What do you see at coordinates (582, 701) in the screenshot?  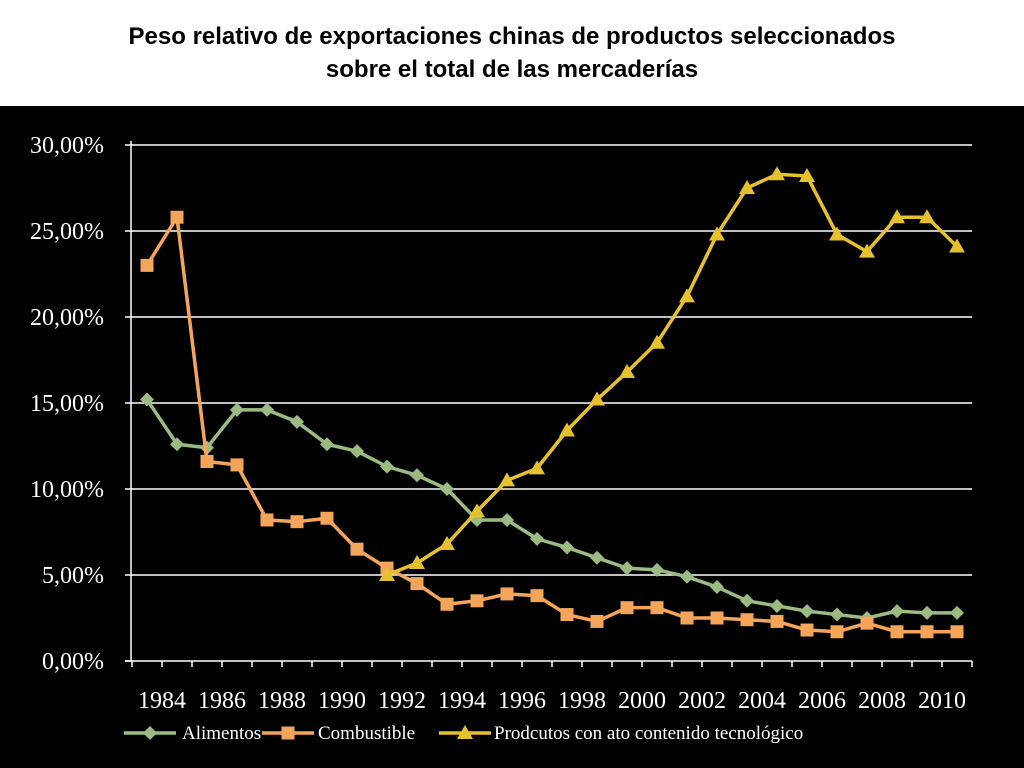 I see `x-tick-label-1998: 1998` at bounding box center [582, 701].